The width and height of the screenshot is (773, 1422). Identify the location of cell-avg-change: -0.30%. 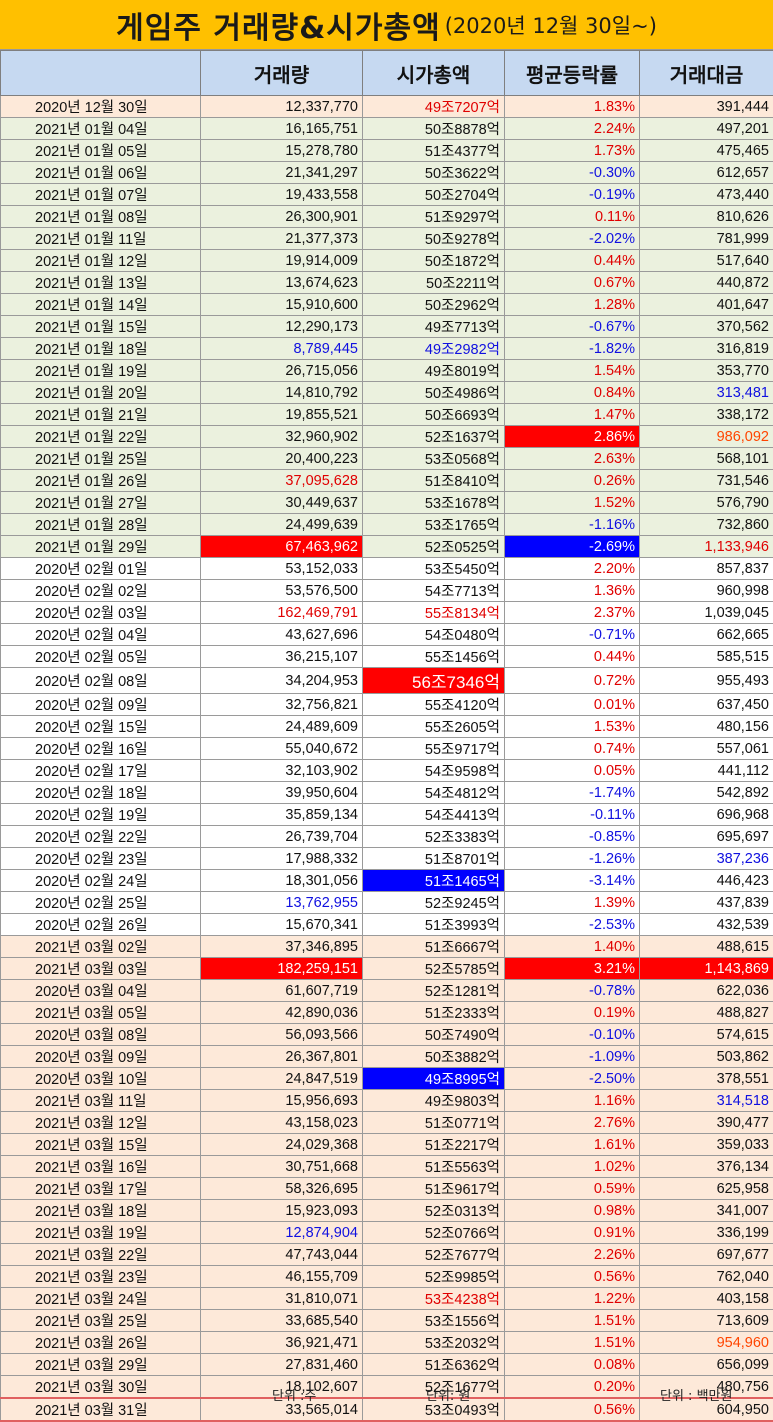
(572, 173).